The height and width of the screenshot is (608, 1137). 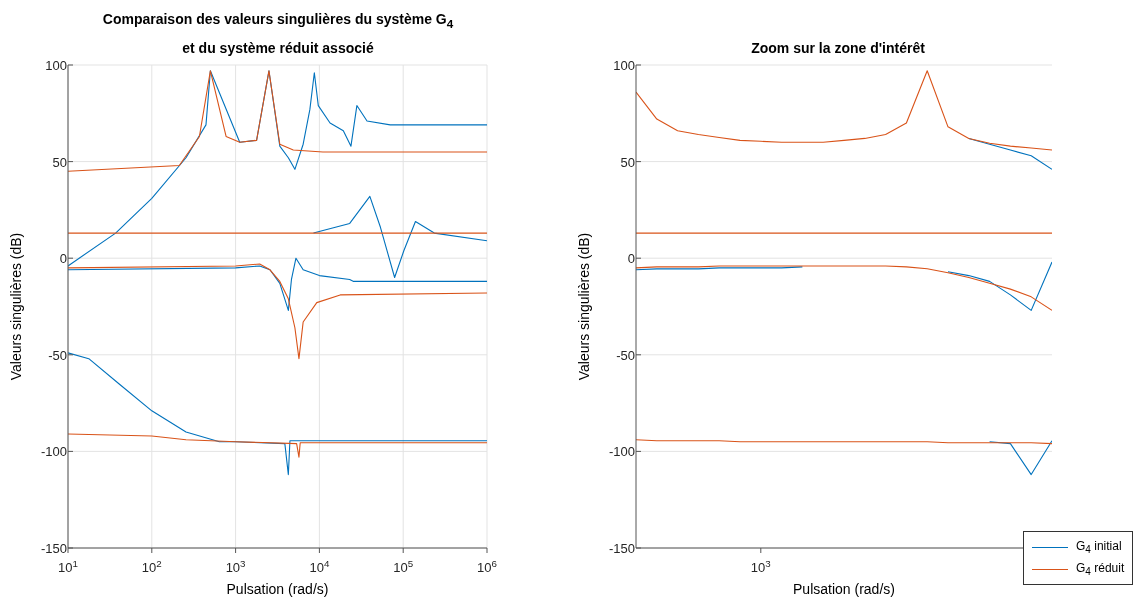 I want to click on legend-label: G$_{4}$ initial, so click(x=1099, y=547).